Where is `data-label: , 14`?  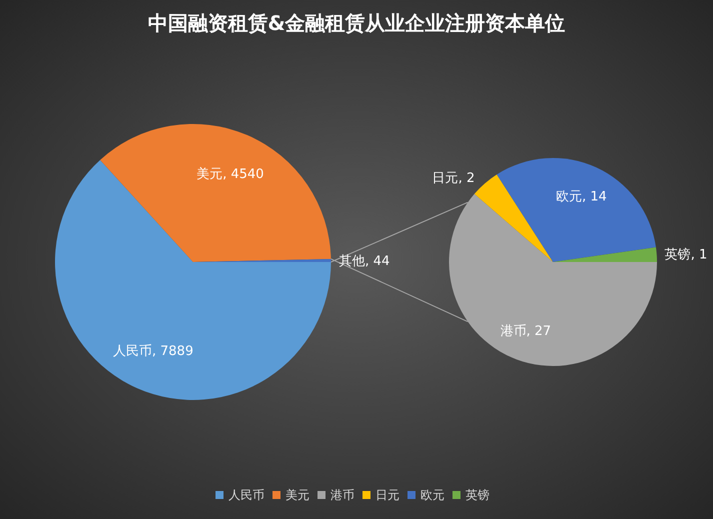
data-label: , 14 is located at coordinates (594, 196).